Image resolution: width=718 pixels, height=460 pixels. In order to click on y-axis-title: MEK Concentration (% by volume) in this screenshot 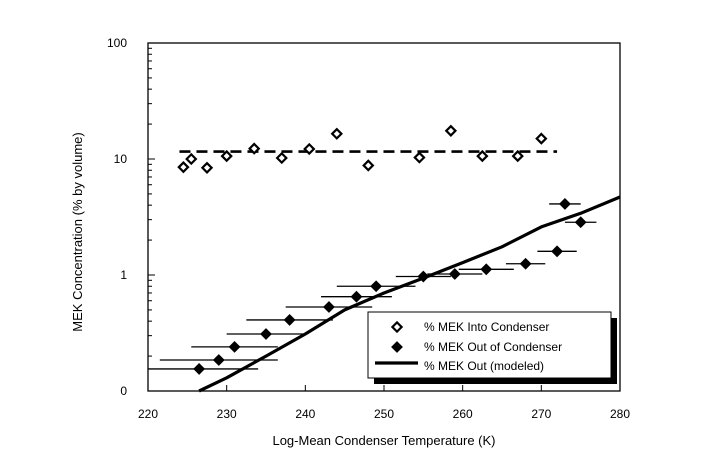, I will do `click(77, 231)`.